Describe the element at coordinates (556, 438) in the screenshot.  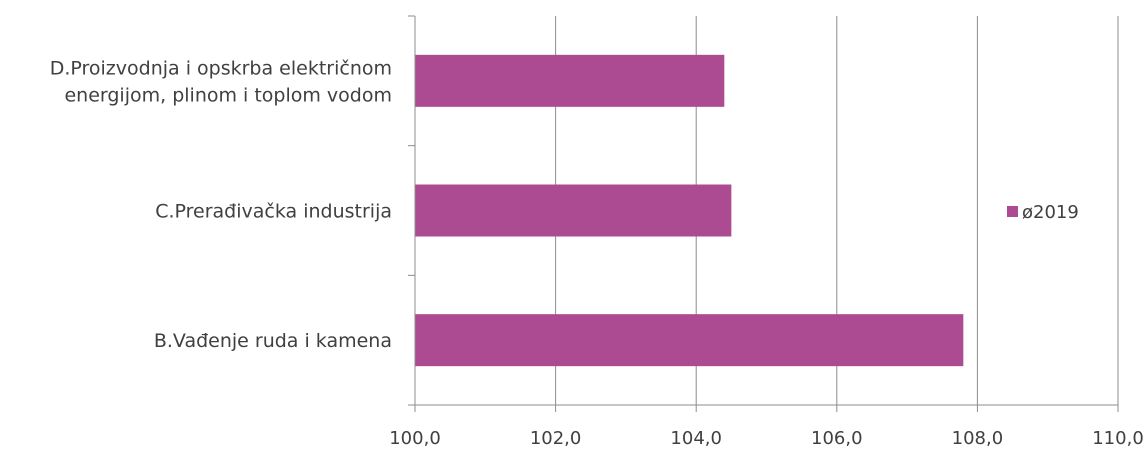
I see `x-tick-label: 102,0` at that location.